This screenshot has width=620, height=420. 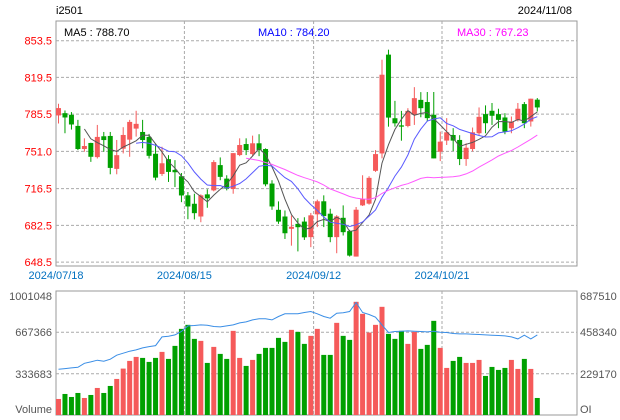 I want to click on date-label: 2024/11/08, so click(x=545, y=11).